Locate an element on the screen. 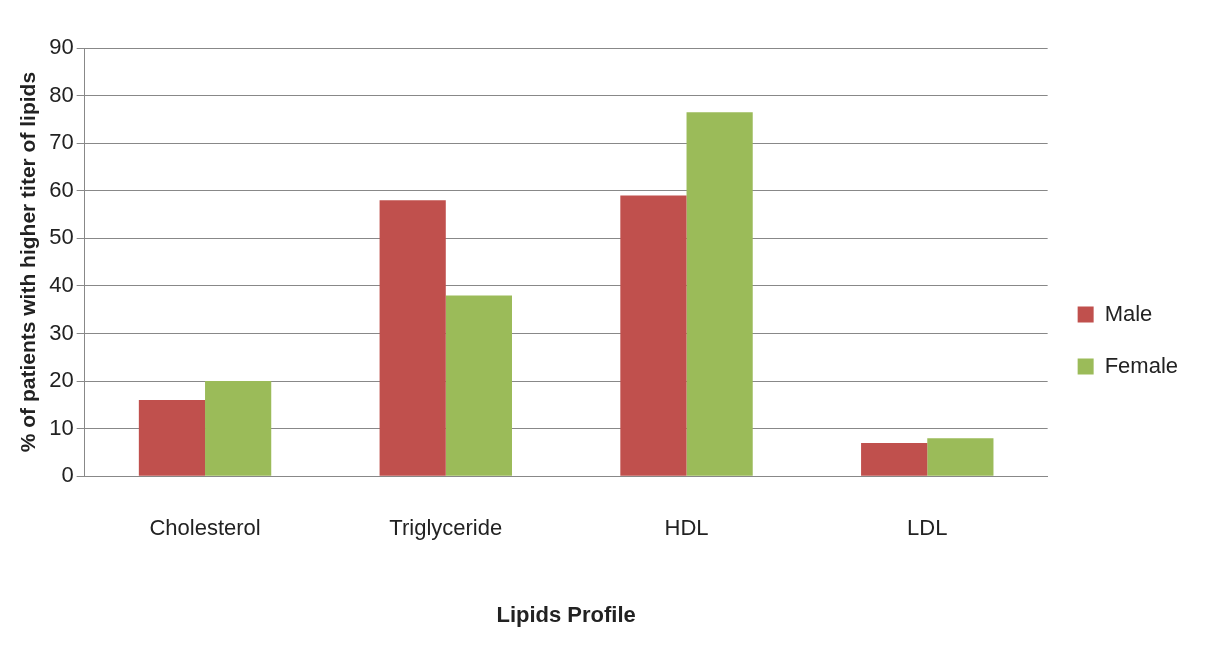 The image size is (1207, 647). x-tick-label: HDL is located at coordinates (686, 528).